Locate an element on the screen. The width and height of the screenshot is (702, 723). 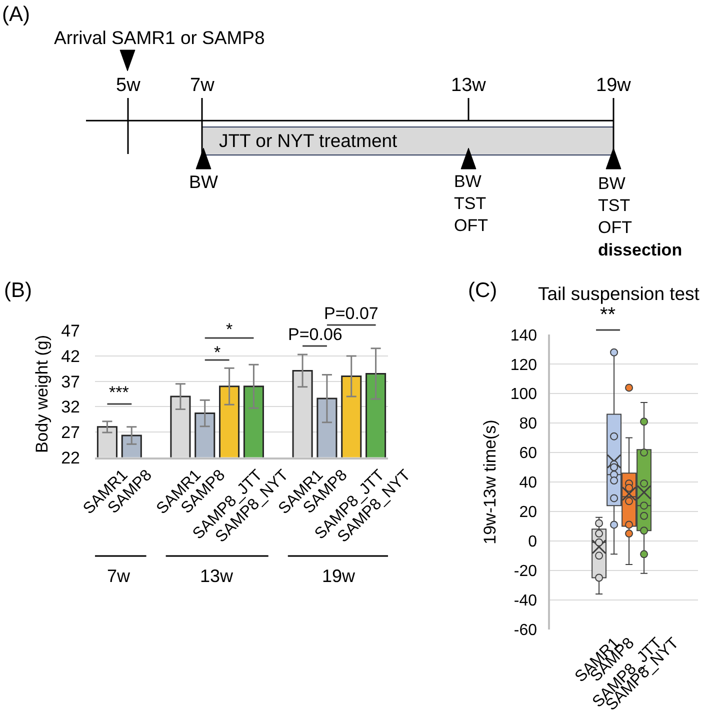
y-tick-label: 80 is located at coordinates (528, 424).